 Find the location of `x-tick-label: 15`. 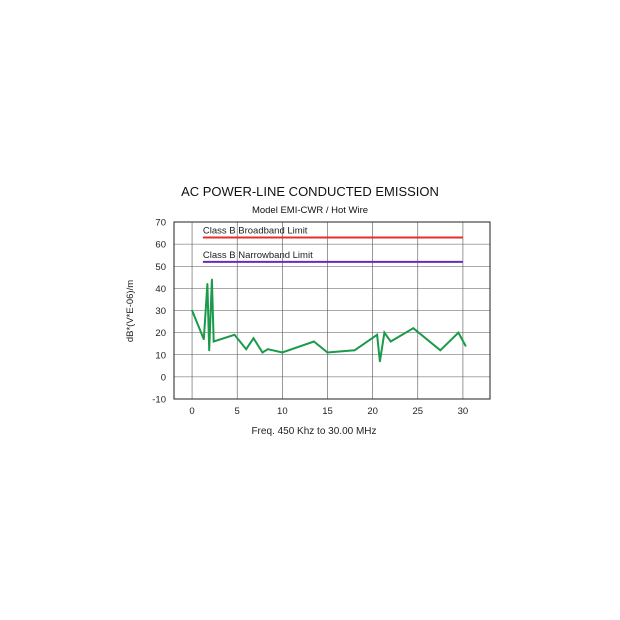

x-tick-label: 15 is located at coordinates (327, 411).